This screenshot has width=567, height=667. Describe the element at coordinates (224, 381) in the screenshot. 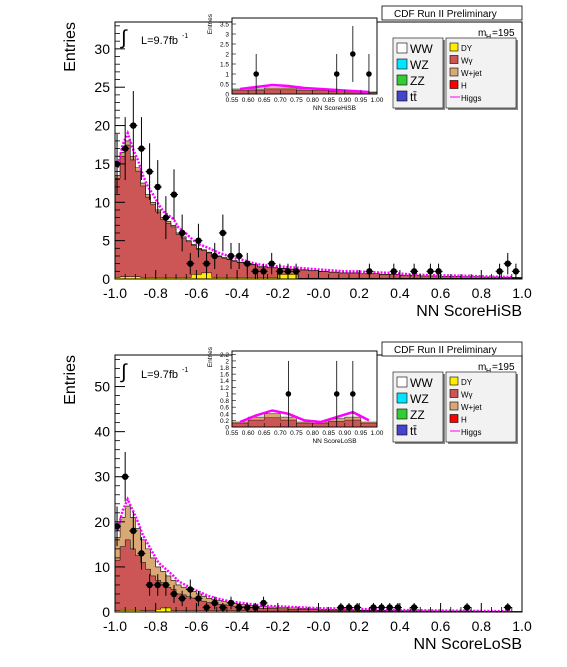

I see `inset-y-tick-label: 1.4` at that location.